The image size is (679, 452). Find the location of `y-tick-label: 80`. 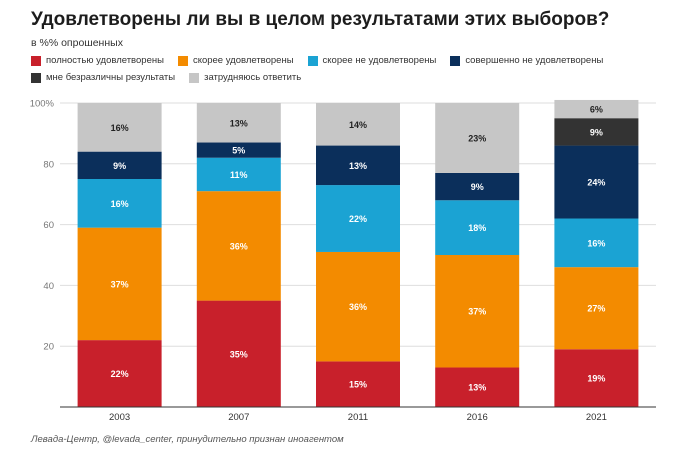

y-tick-label: 80 is located at coordinates (48, 164).